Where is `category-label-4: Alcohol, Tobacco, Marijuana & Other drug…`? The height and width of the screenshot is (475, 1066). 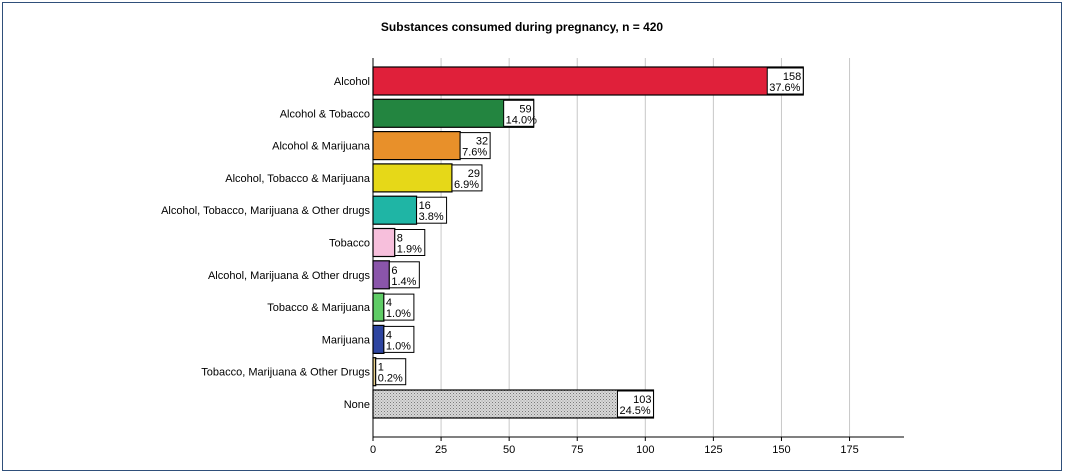 category-label-4: Alcohol, Tobacco, Marijuana & Other drug… is located at coordinates (265, 211).